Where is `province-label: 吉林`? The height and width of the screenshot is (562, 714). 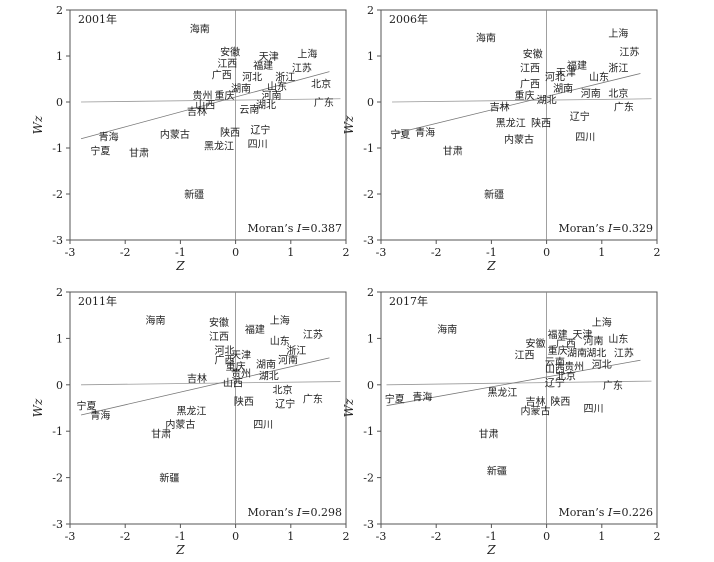 province-label: 吉林 is located at coordinates (197, 111).